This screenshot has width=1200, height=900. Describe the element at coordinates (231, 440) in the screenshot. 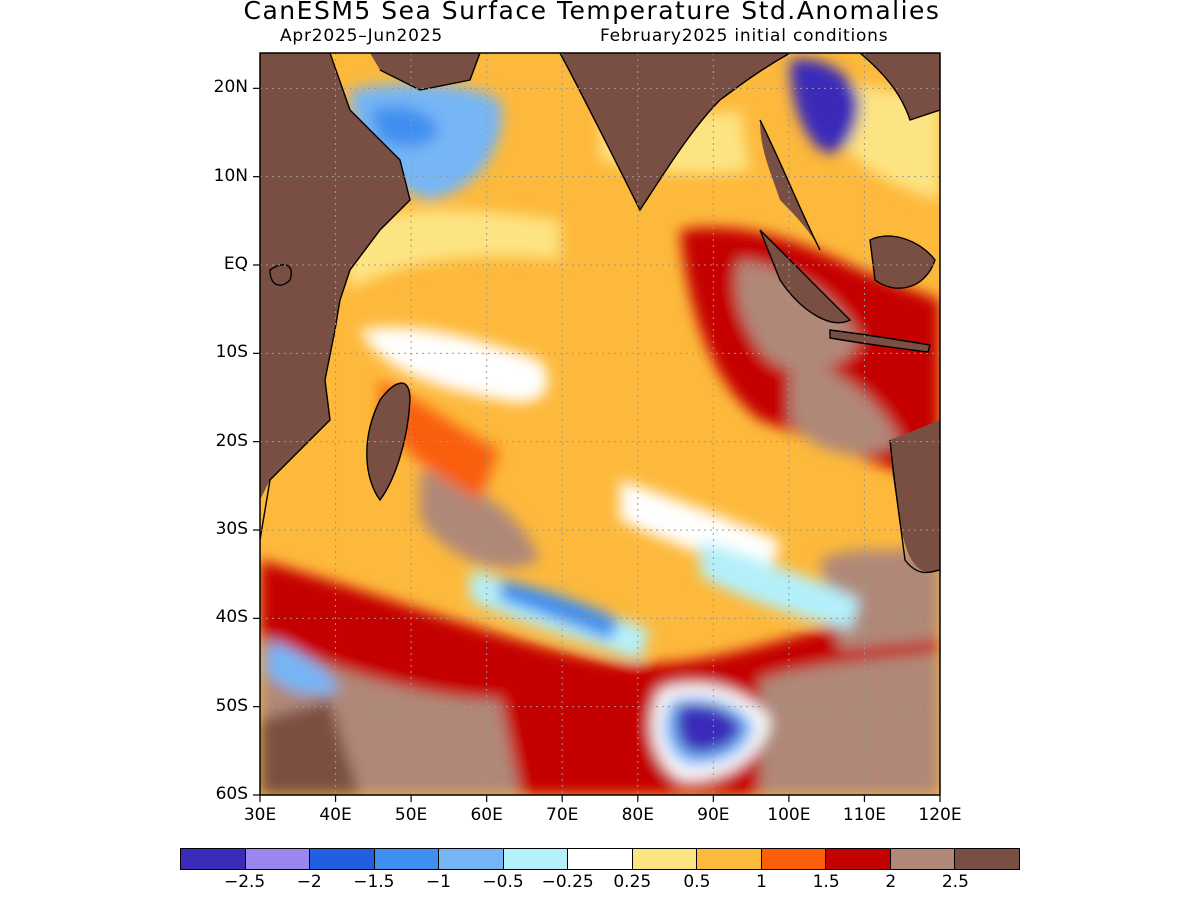

I see `lat-label: 20S` at that location.